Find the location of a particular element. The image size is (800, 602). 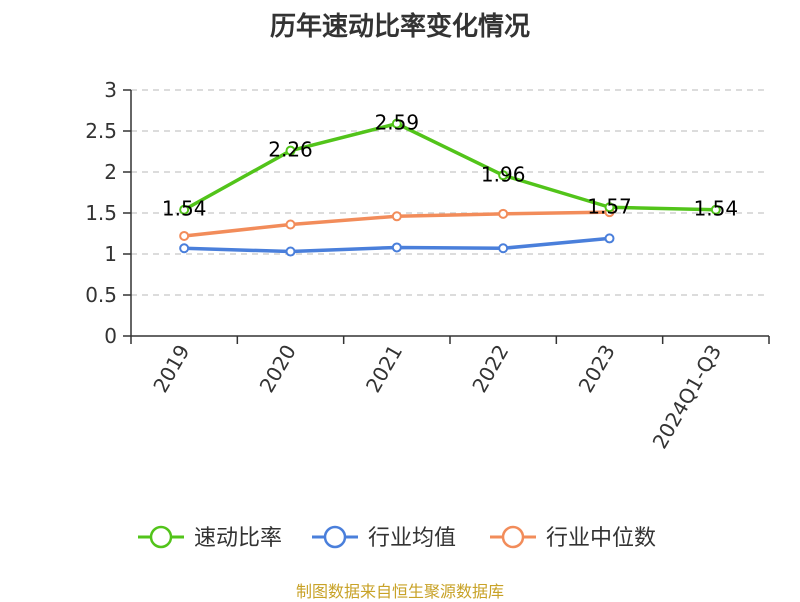

y-tick-label-1: 0.5 is located at coordinates (101, 295).